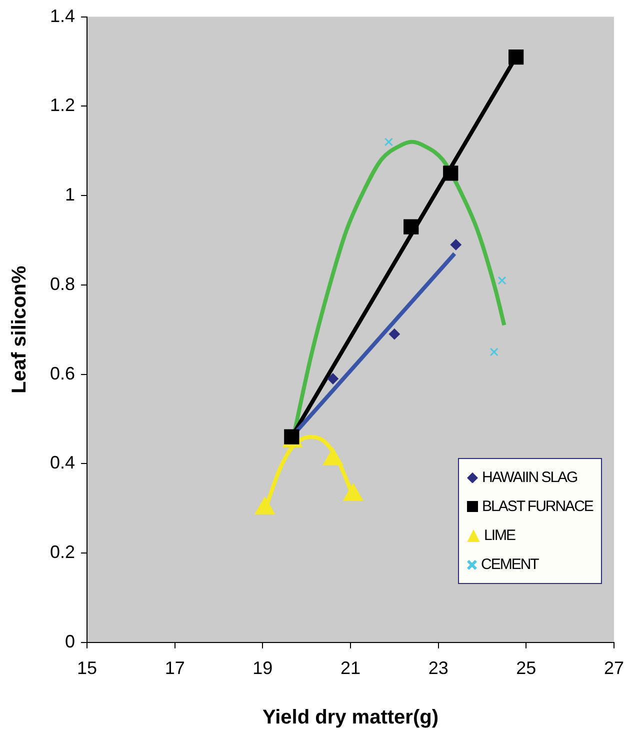 This screenshot has width=634, height=742. Describe the element at coordinates (350, 717) in the screenshot. I see `x-axis-title: Yield dry matter(g)` at that location.